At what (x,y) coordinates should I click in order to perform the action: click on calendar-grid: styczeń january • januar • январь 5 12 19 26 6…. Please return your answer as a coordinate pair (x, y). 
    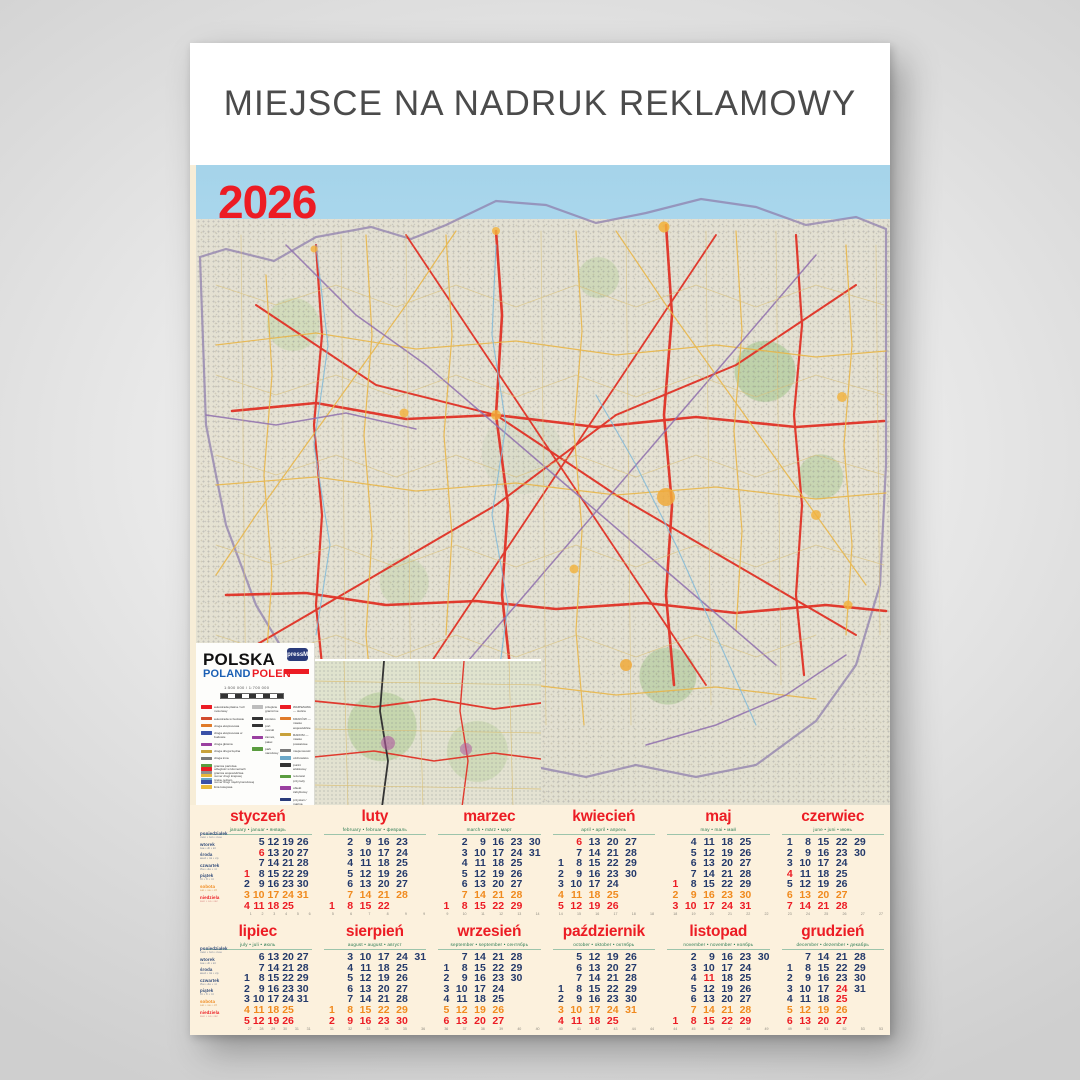
    Looking at the image, I should click on (540, 920).